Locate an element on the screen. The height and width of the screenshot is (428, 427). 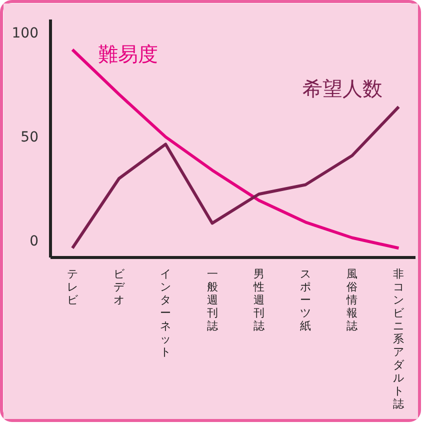
y-tick-label: 50 is located at coordinates (29, 137).